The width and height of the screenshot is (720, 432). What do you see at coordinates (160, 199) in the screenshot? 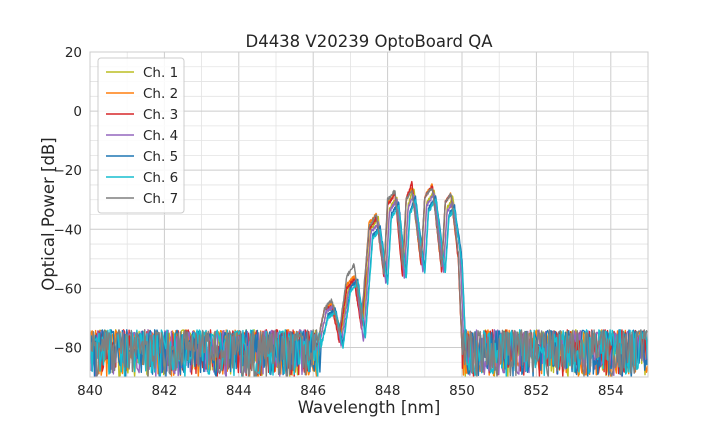
I see `legend-entry: Ch. 7` at bounding box center [160, 199].